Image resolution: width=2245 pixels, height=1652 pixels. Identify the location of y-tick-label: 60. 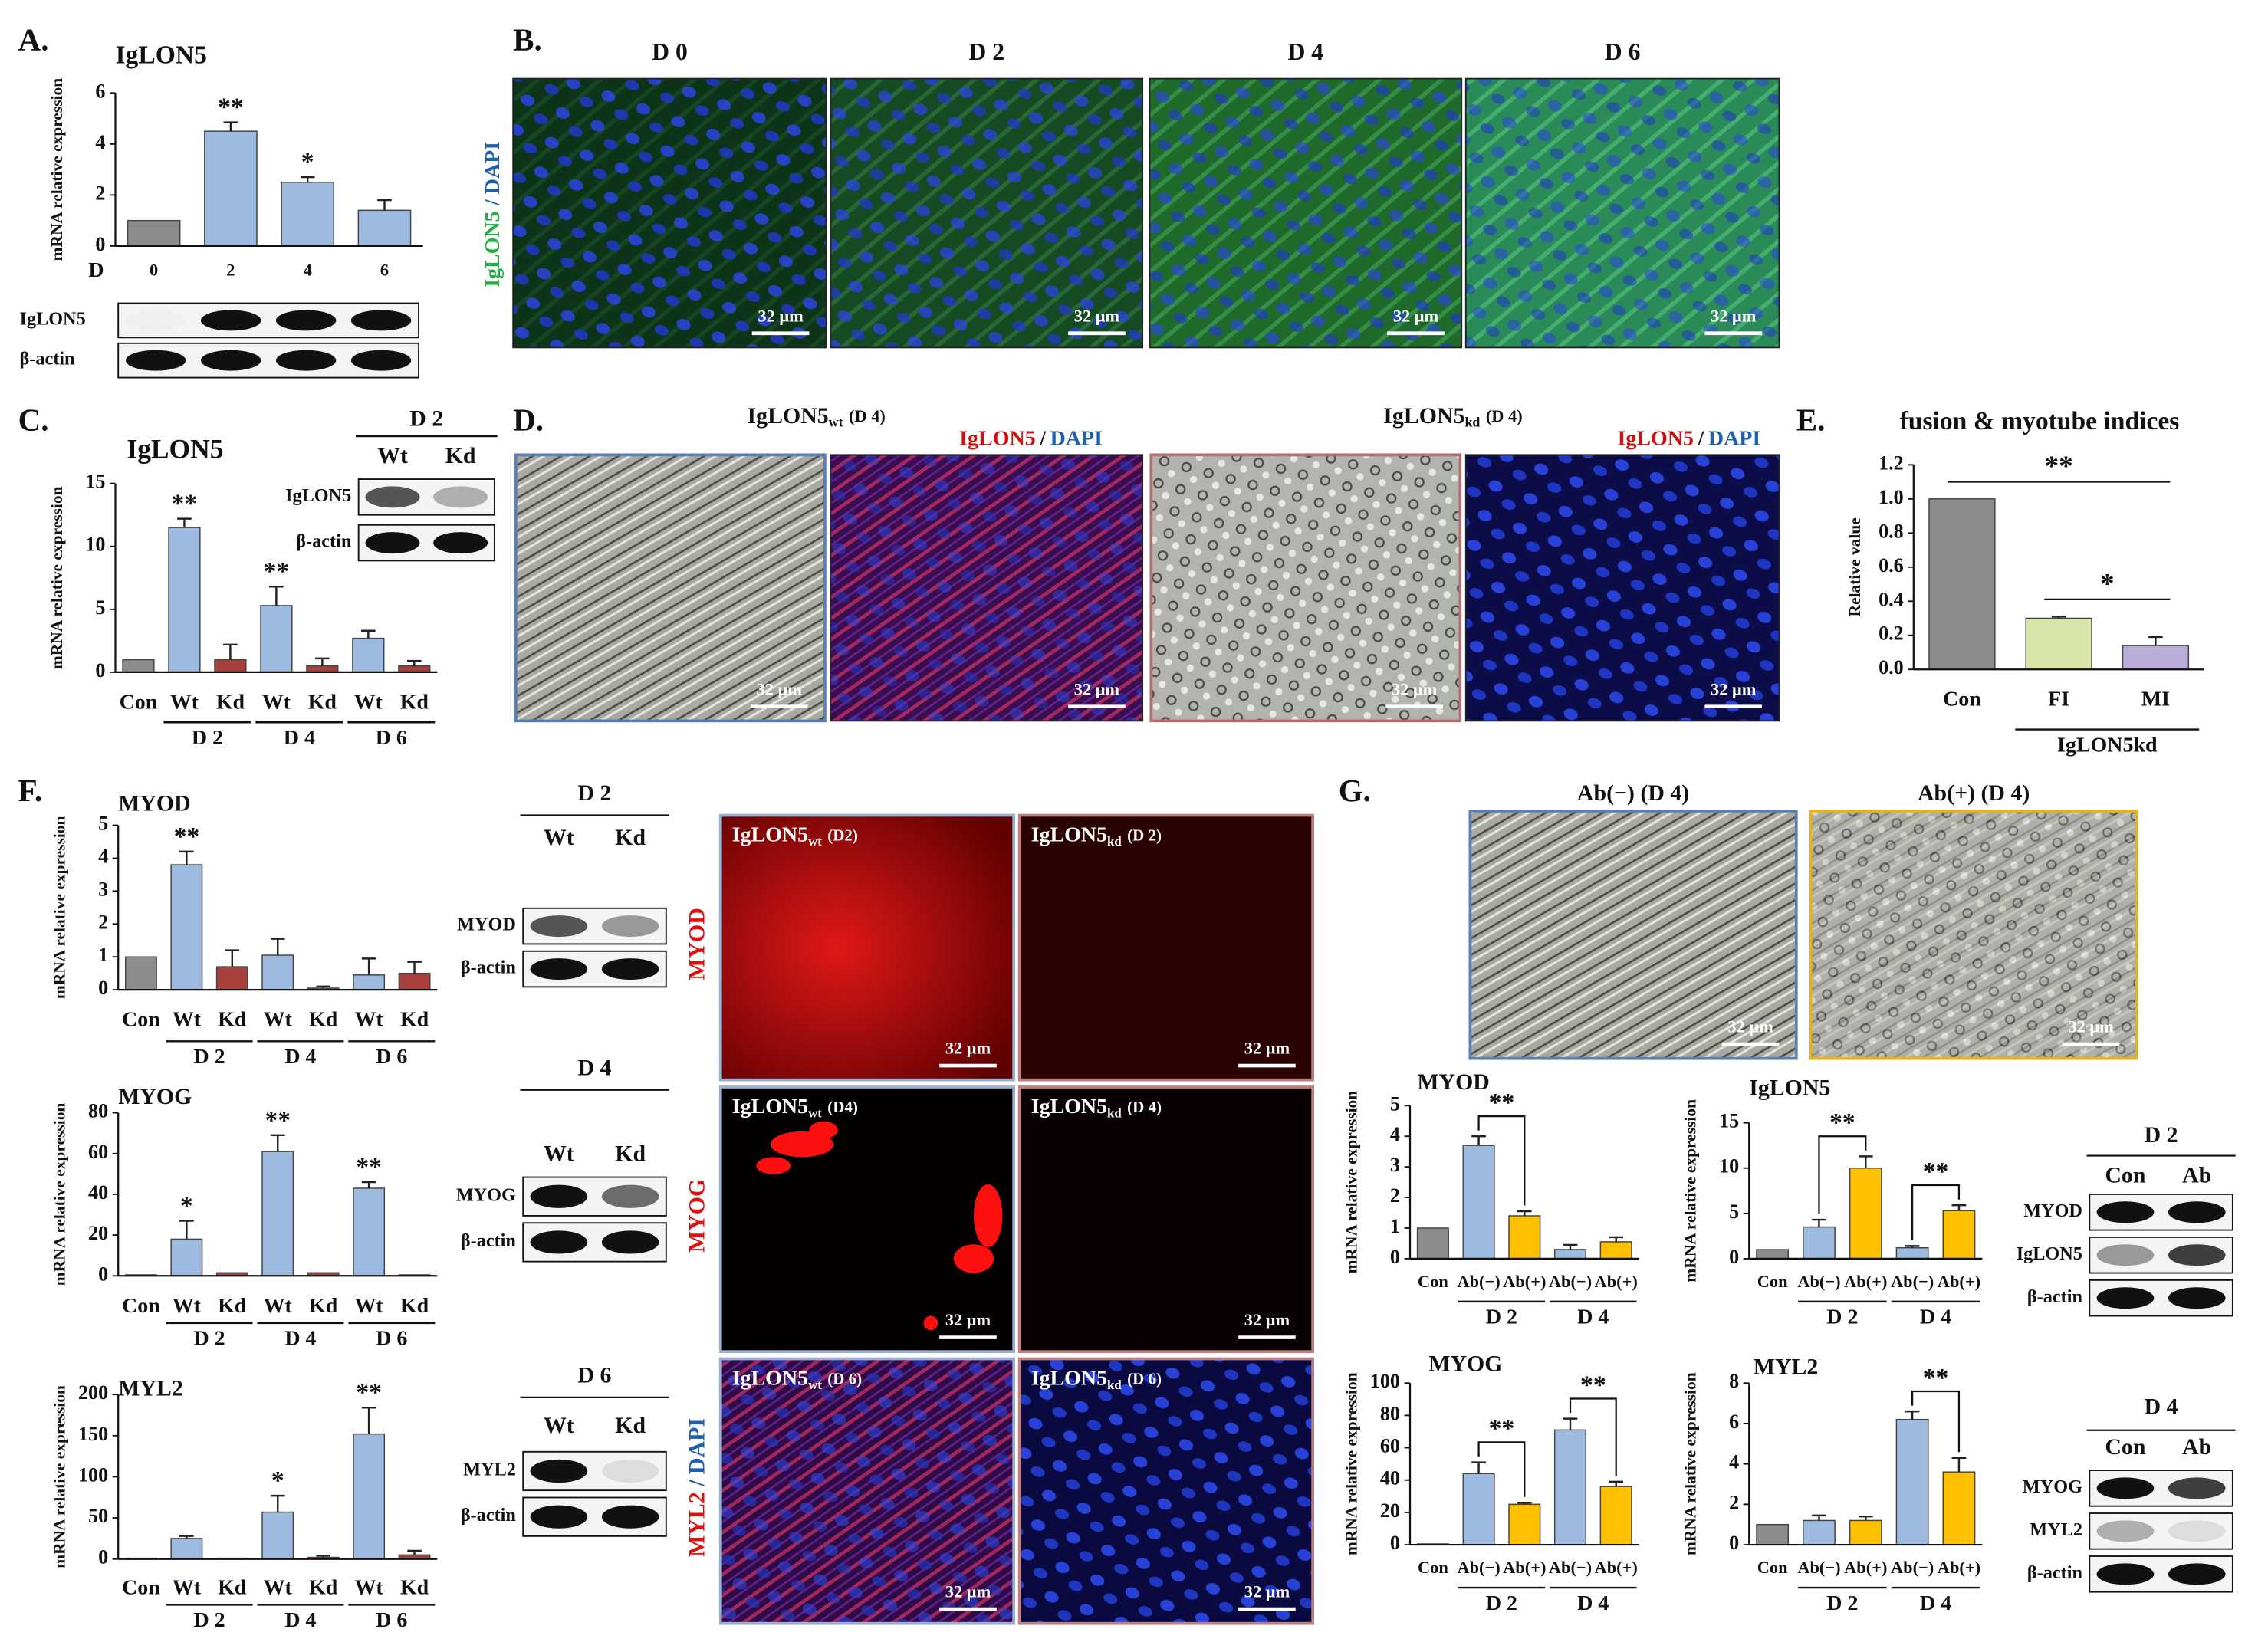
(1390, 1446).